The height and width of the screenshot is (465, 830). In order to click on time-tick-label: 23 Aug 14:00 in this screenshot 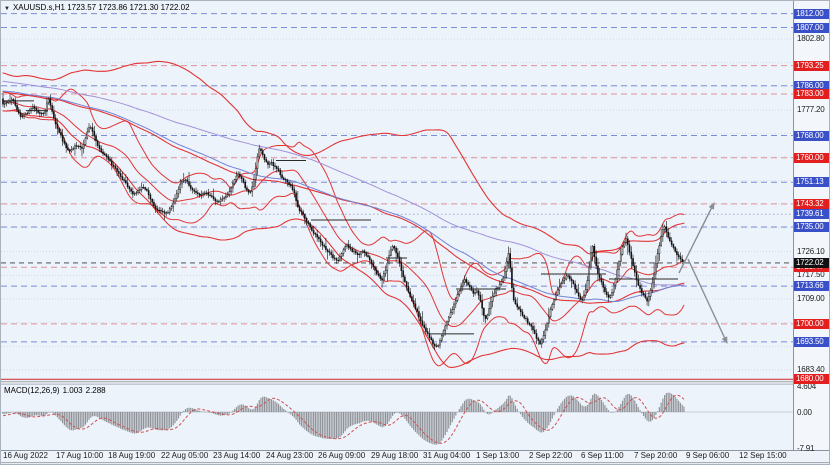, I will do `click(237, 455)`.